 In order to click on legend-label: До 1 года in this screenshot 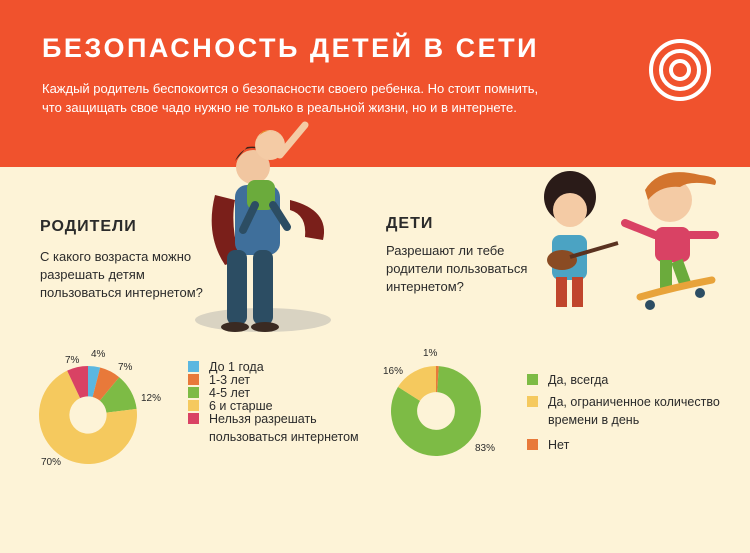, I will do `click(236, 367)`.